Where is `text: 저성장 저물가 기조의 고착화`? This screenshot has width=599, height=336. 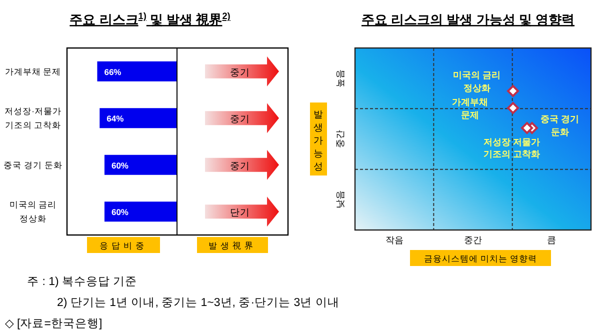
text: 저성장 저물가 기조의 고착화 is located at coordinates (512, 148).